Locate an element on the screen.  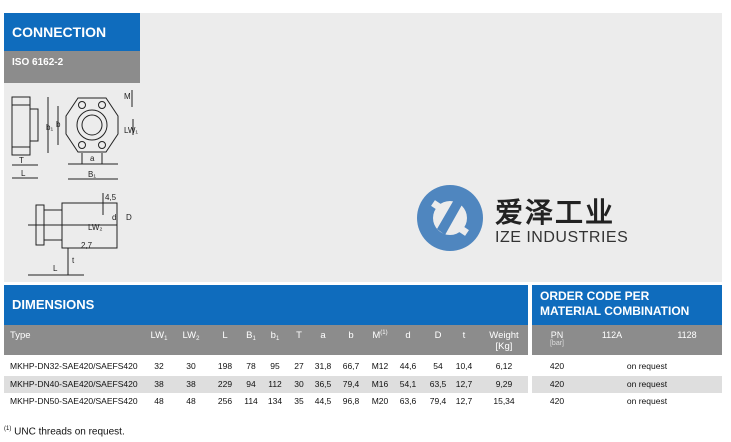
svg-text: LW₂ is located at coordinates (95, 227).